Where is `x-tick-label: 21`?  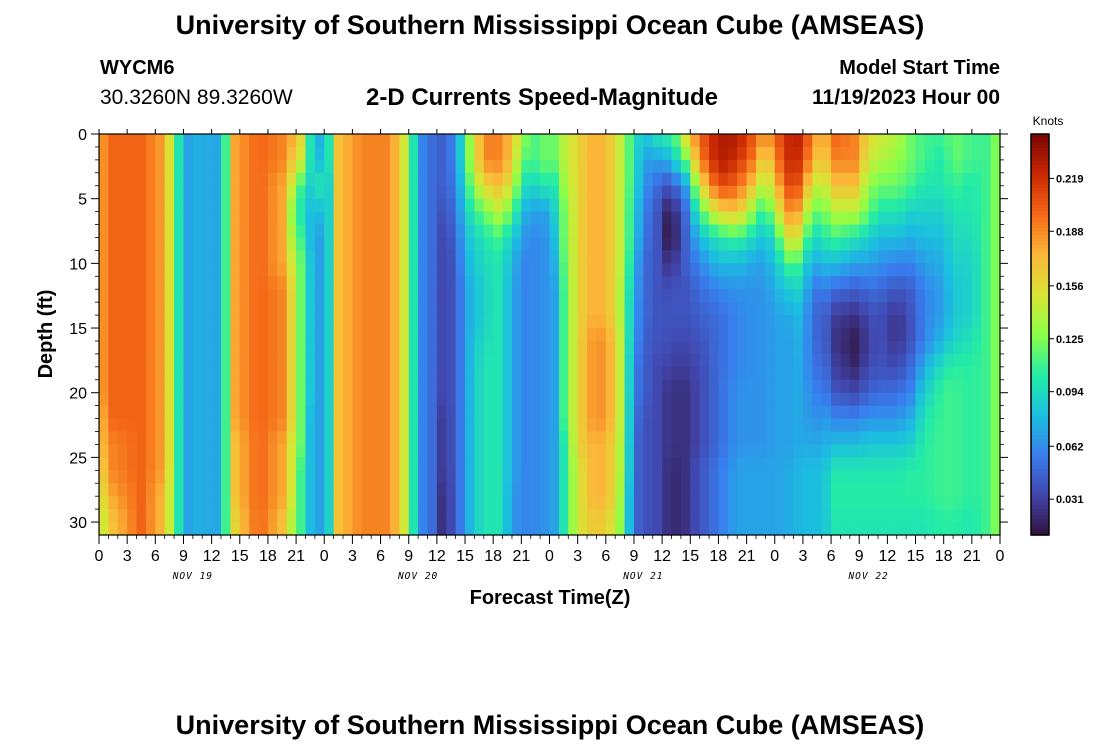 x-tick-label: 21 is located at coordinates (296, 556).